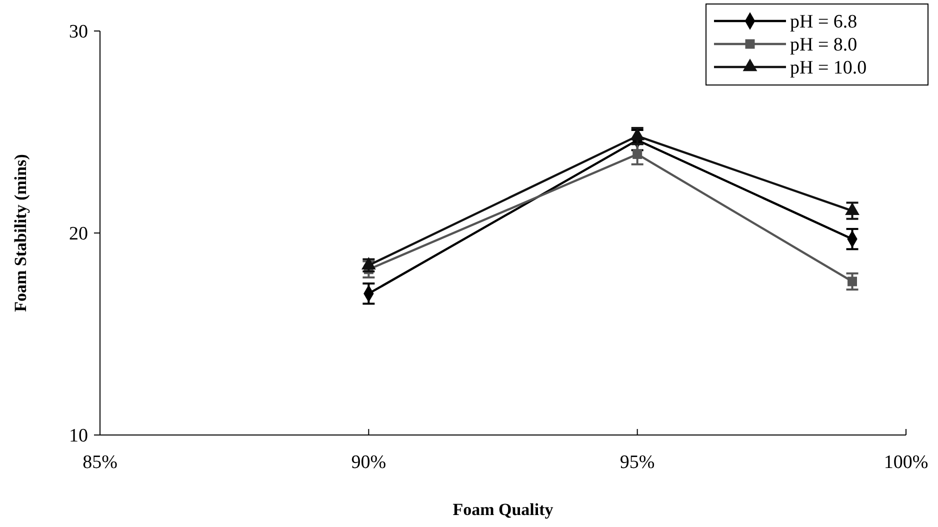  What do you see at coordinates (824, 45) in the screenshot?
I see `legend-label: pH = 8.0` at bounding box center [824, 45].